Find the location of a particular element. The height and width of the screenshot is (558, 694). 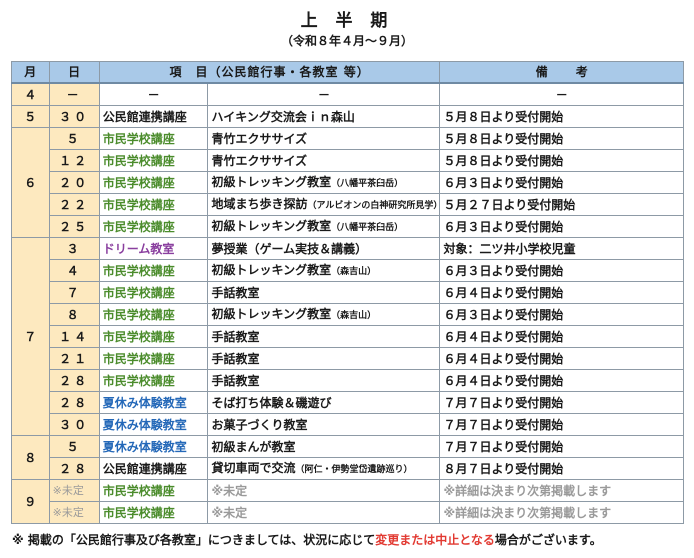

item-cell: そば打ち体験＆磯遊び is located at coordinates (324, 402).